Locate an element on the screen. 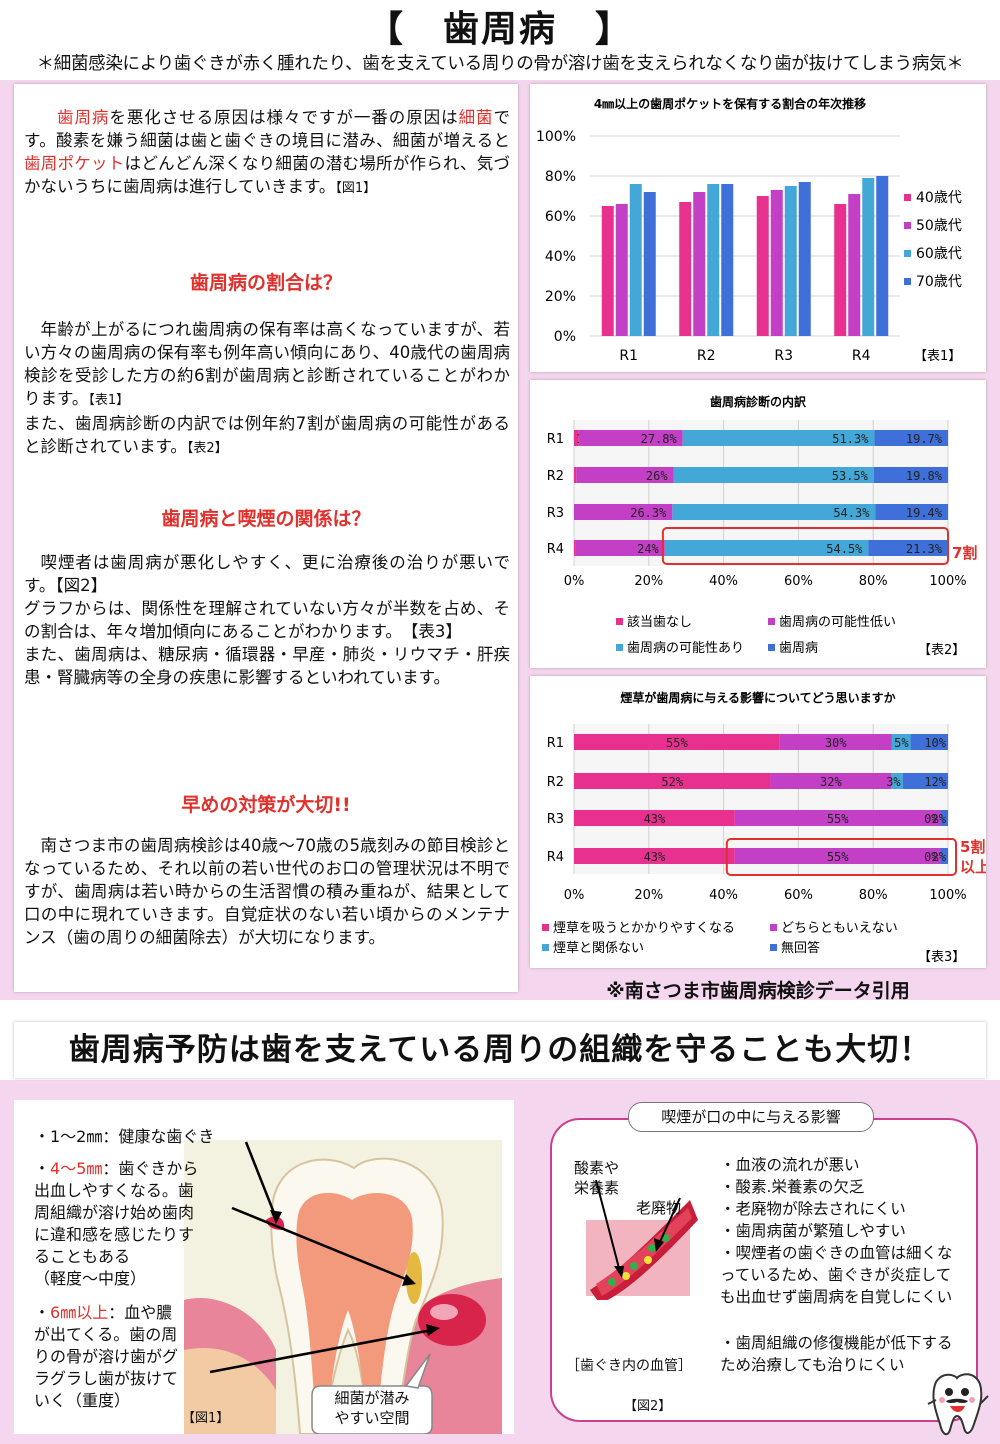 The image size is (1000, 1444). chart3-xtick-label: 40% is located at coordinates (723, 895).